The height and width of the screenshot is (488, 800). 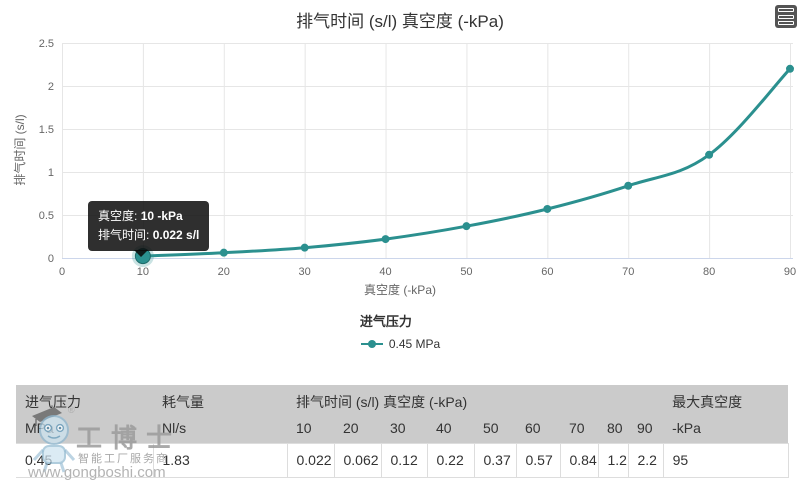 I want to click on y-tick-label: 1, so click(x=51, y=173).